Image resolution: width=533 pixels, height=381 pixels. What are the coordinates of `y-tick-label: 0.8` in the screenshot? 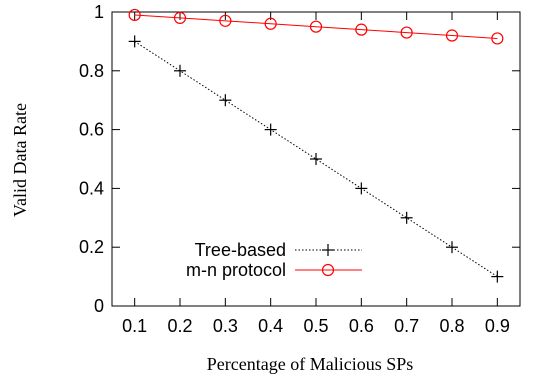 It's located at (91, 71).